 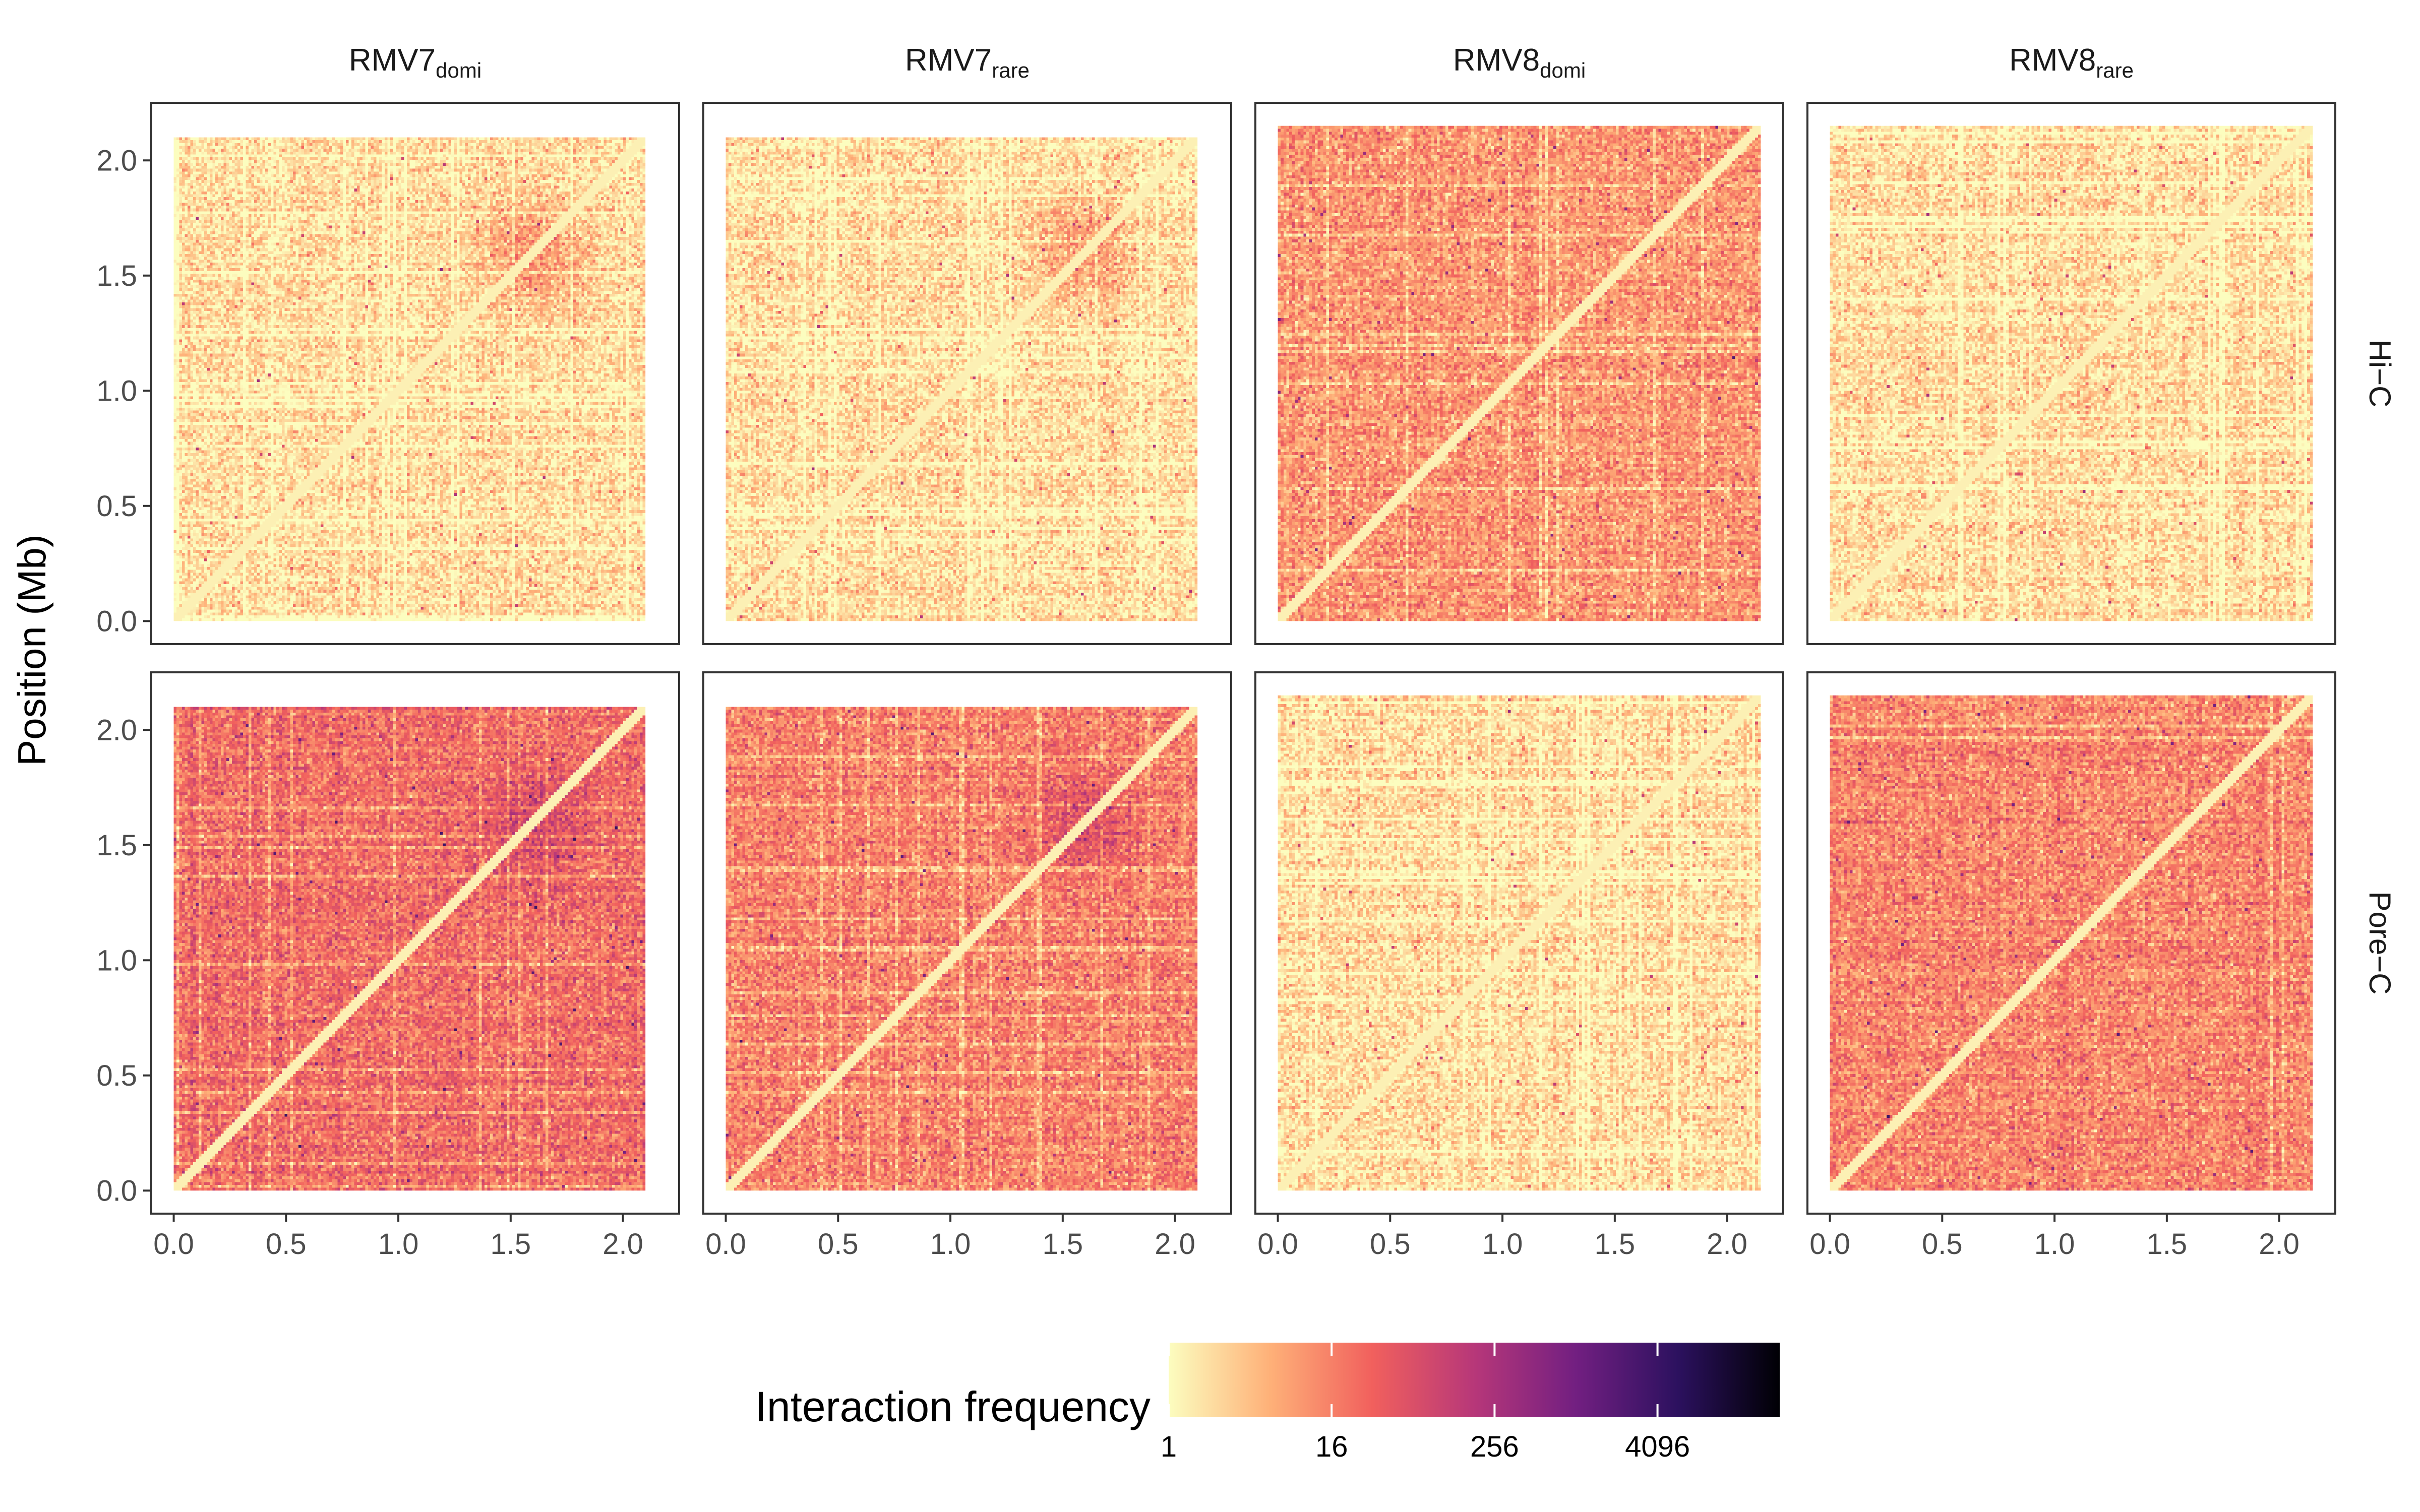 What do you see at coordinates (32, 650) in the screenshot?
I see `y-axis-title: Position (Mb)` at bounding box center [32, 650].